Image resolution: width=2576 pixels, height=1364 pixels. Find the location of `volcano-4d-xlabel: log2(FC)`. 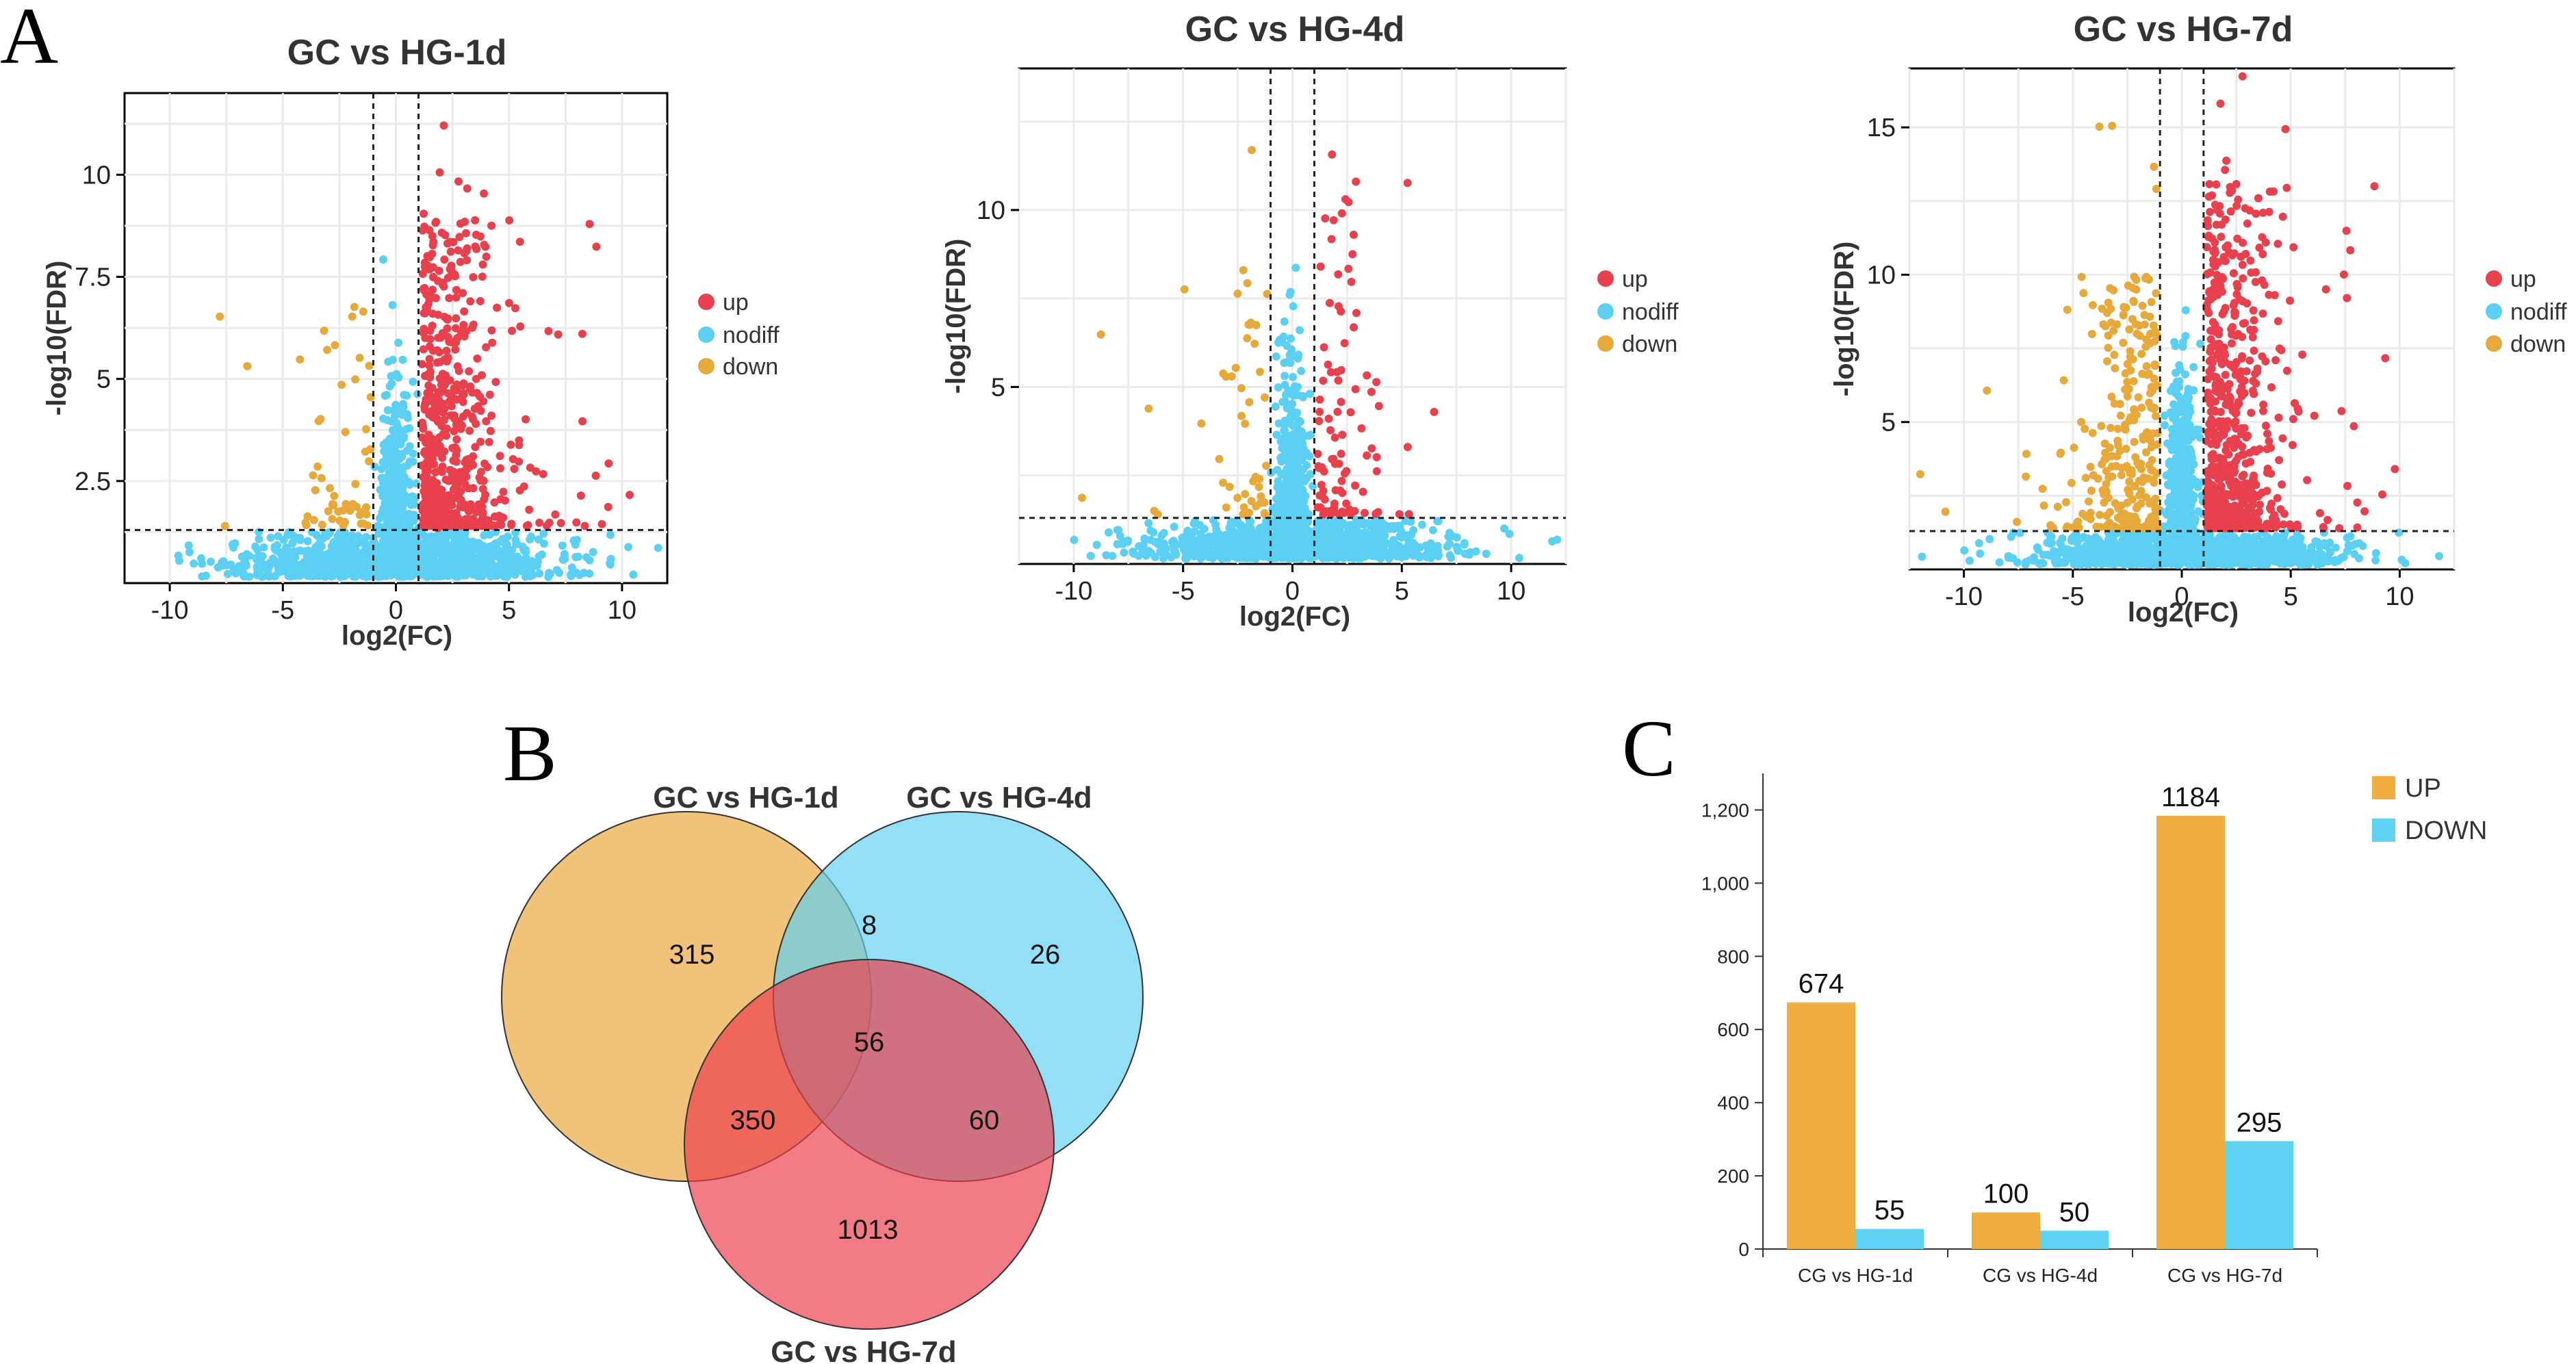

volcano-4d-xlabel: log2(FC) is located at coordinates (1294, 617).